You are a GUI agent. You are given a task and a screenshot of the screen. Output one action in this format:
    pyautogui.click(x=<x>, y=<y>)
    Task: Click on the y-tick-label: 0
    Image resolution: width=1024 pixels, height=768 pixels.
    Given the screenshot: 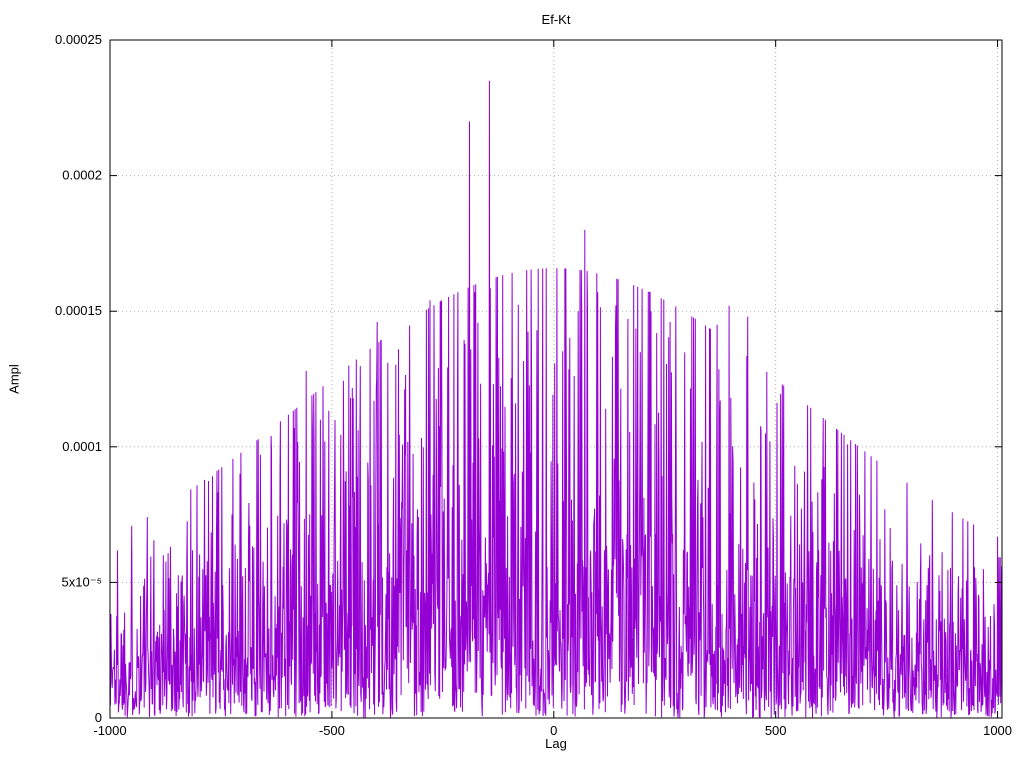 What is the action you would take?
    pyautogui.click(x=98, y=717)
    